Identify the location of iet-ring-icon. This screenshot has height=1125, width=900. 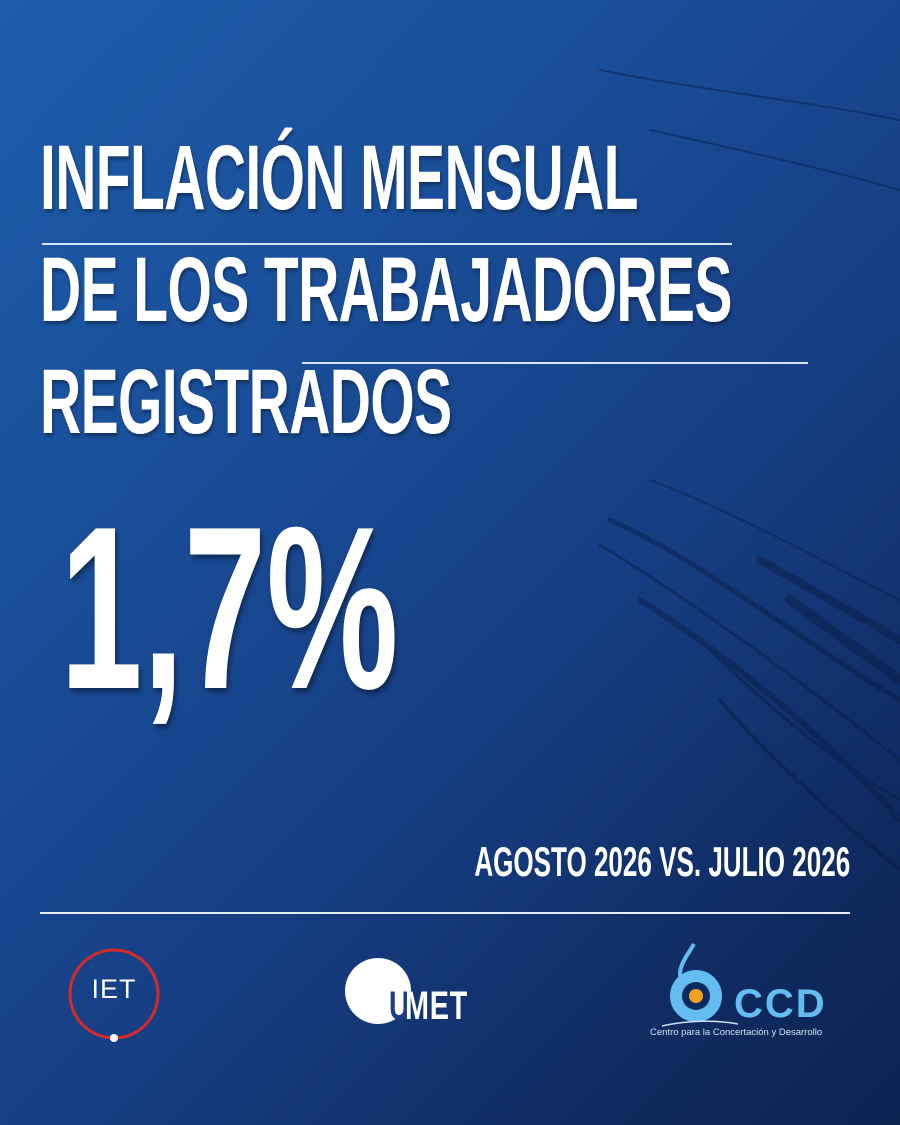
(114, 995).